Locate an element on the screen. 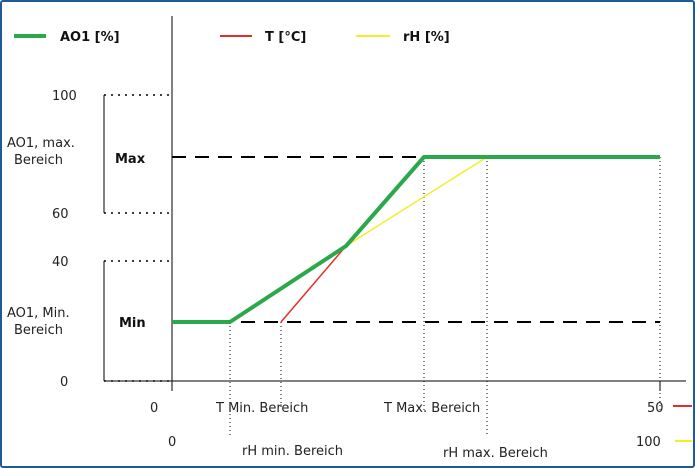 This screenshot has width=695, height=468. x-rh-max-label: rH max. Bereich is located at coordinates (495, 453).